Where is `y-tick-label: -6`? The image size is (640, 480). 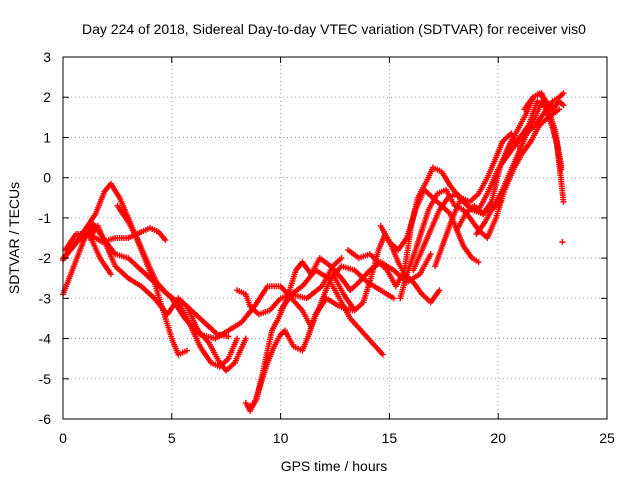 y-tick-label: -6 is located at coordinates (45, 419).